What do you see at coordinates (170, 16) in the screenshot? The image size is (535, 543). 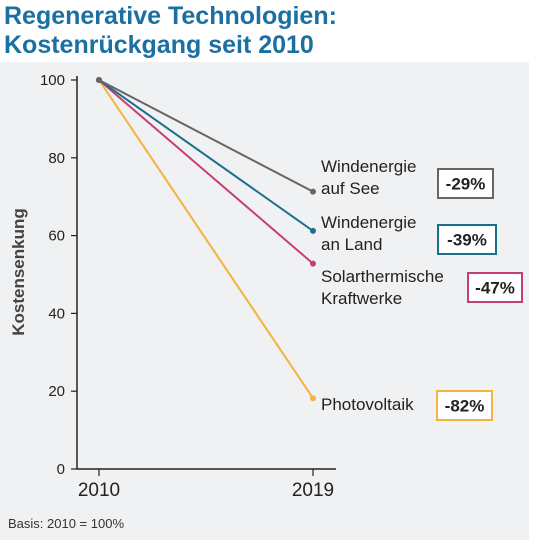 I see `title-line-1: Regenerative Technologien:` at bounding box center [170, 16].